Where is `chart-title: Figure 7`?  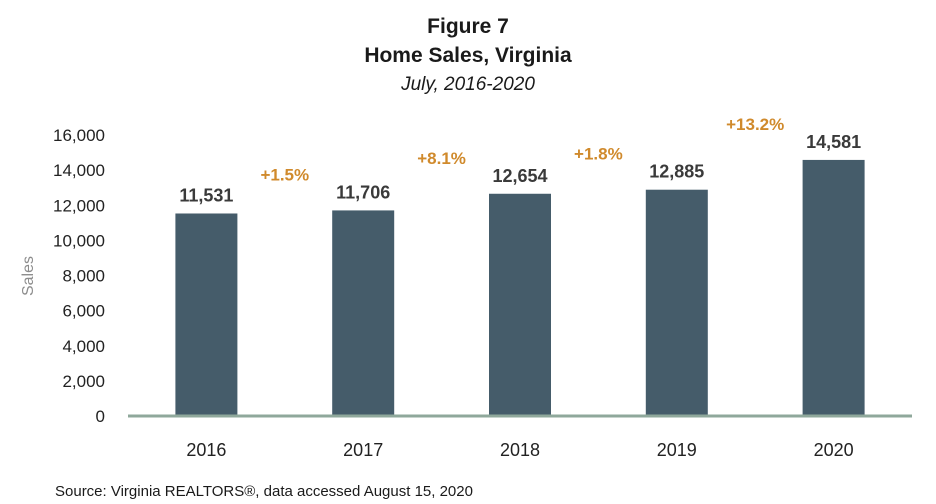 chart-title: Figure 7 is located at coordinates (468, 26).